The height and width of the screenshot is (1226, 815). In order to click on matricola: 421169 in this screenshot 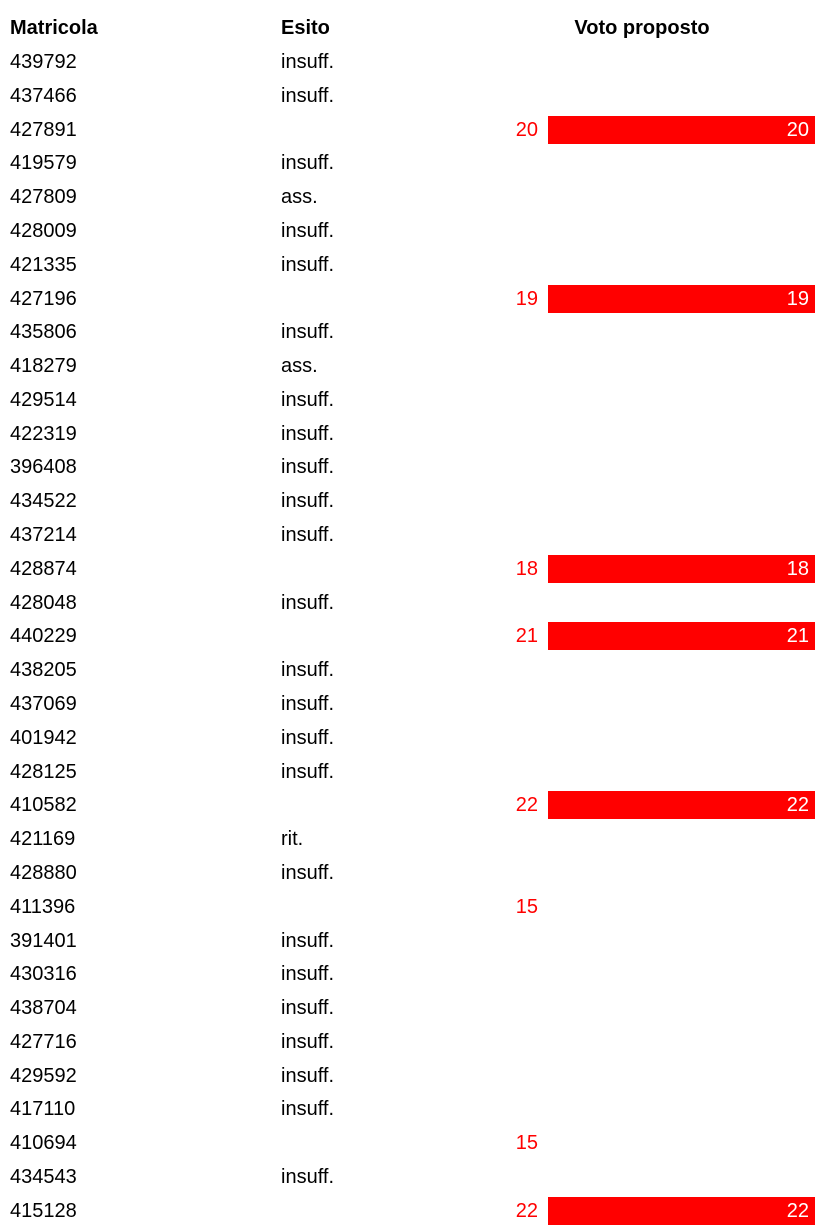, I will do `click(43, 839)`.